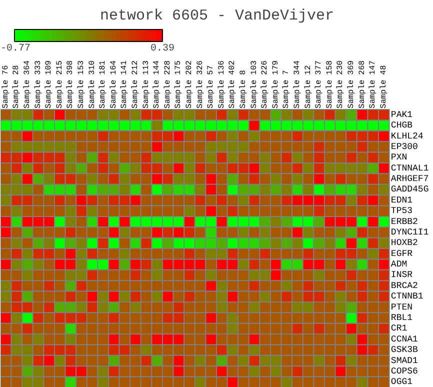  Describe the element at coordinates (15, 49) in the screenshot. I see `color-bar-label: -0.77` at that location.